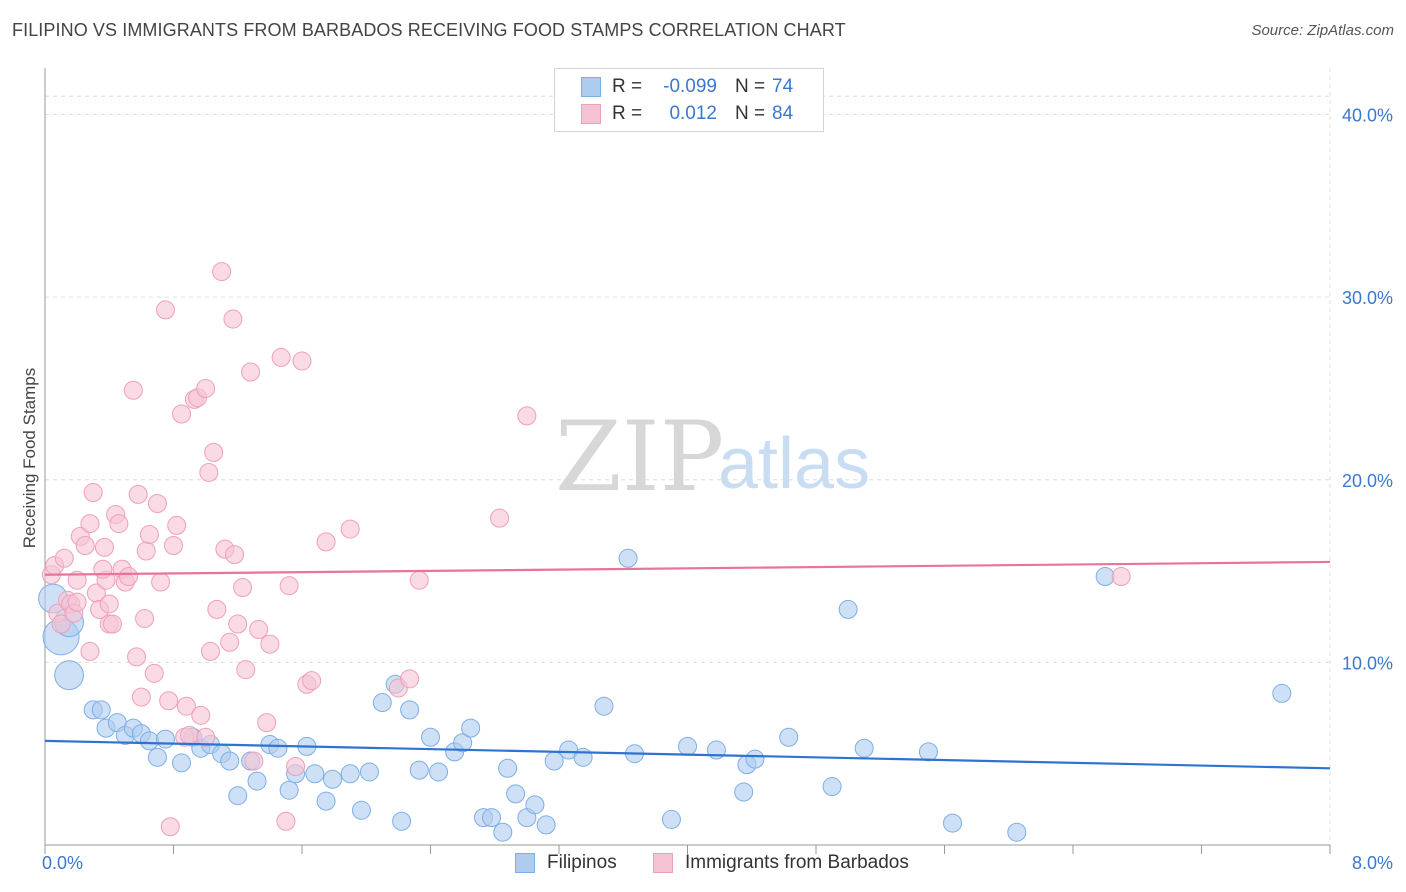  I want to click on legend-row-filipinos: R = -0.099 N = 74, so click(689, 87).